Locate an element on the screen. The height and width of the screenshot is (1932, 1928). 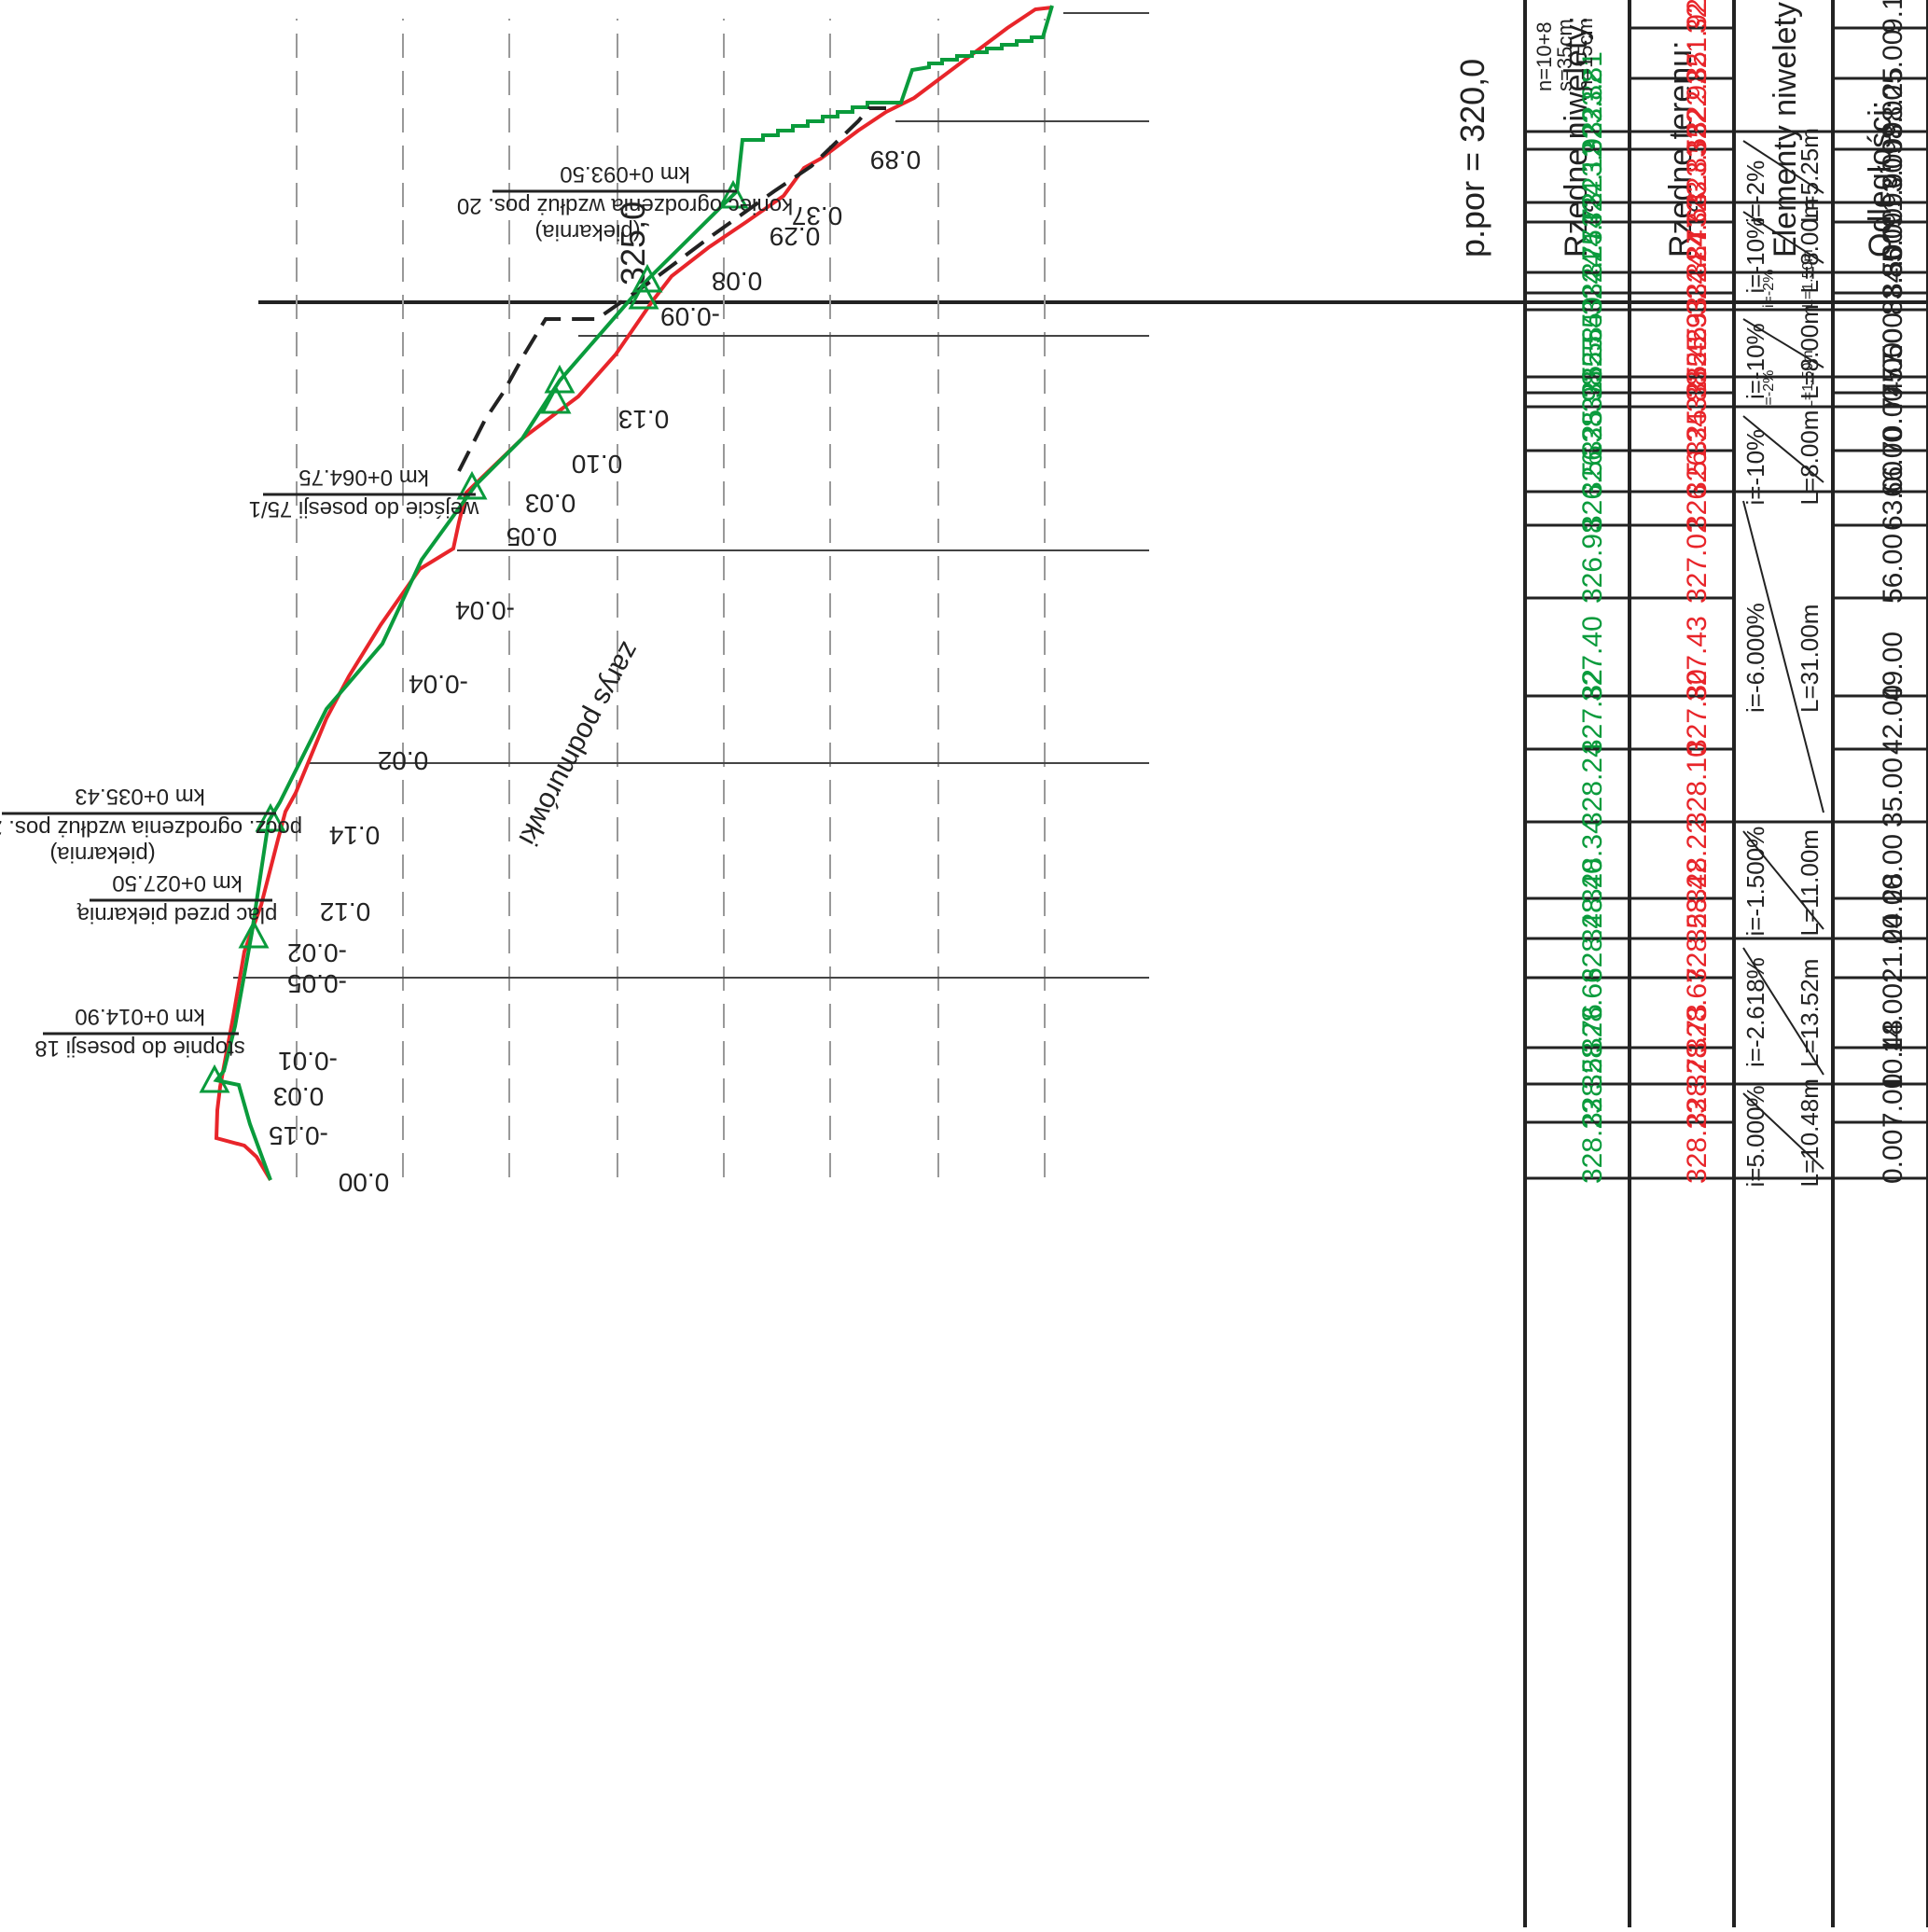
element-slope: i=-10% is located at coordinates (1755, 256).